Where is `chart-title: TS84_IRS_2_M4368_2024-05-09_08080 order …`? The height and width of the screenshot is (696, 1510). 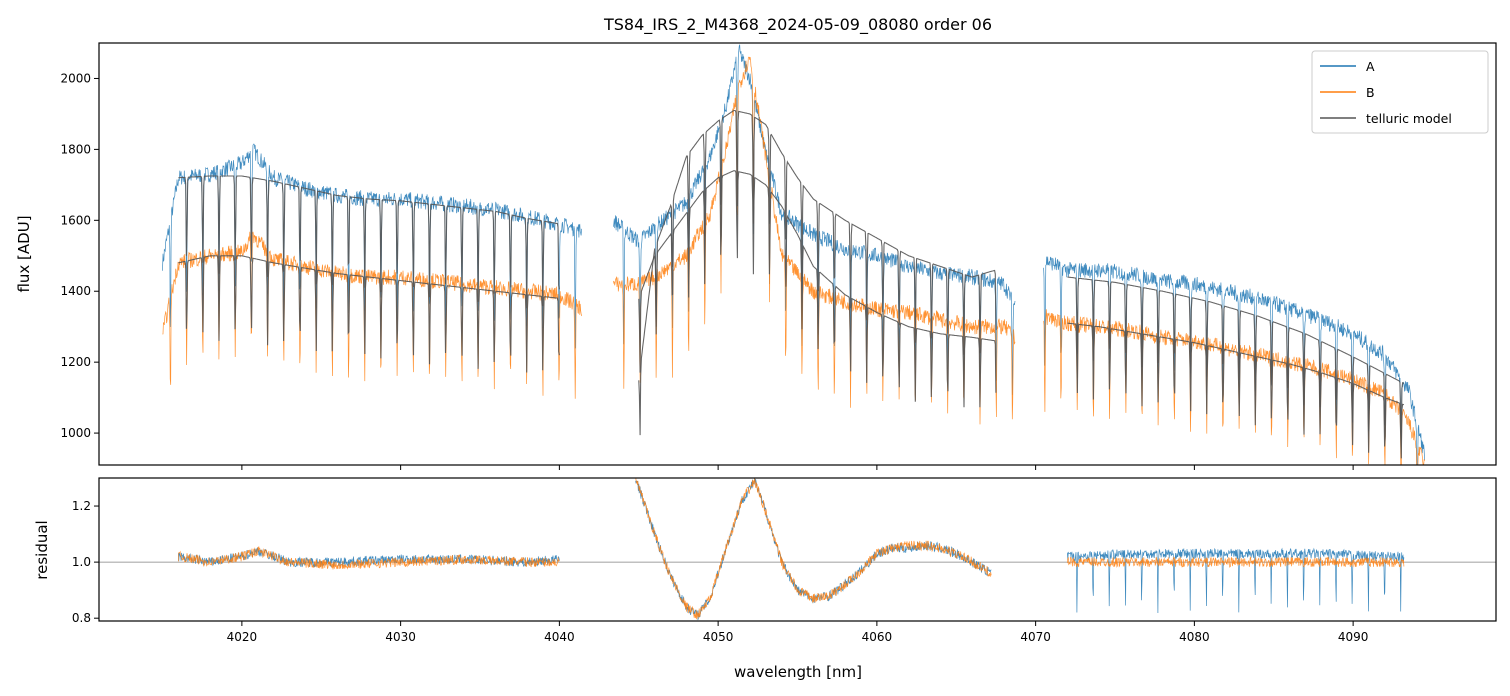 chart-title: TS84_IRS_2_M4368_2024-05-09_08080 order … is located at coordinates (797, 25).